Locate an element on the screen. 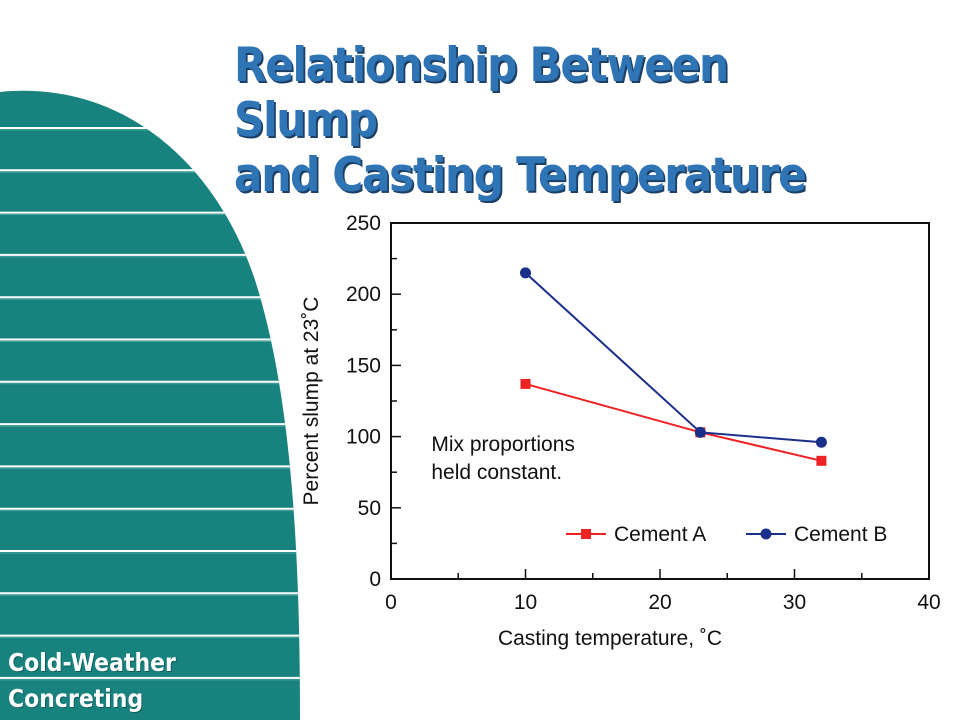  x-axis-label: Casting temperature, ˚C is located at coordinates (610, 638).